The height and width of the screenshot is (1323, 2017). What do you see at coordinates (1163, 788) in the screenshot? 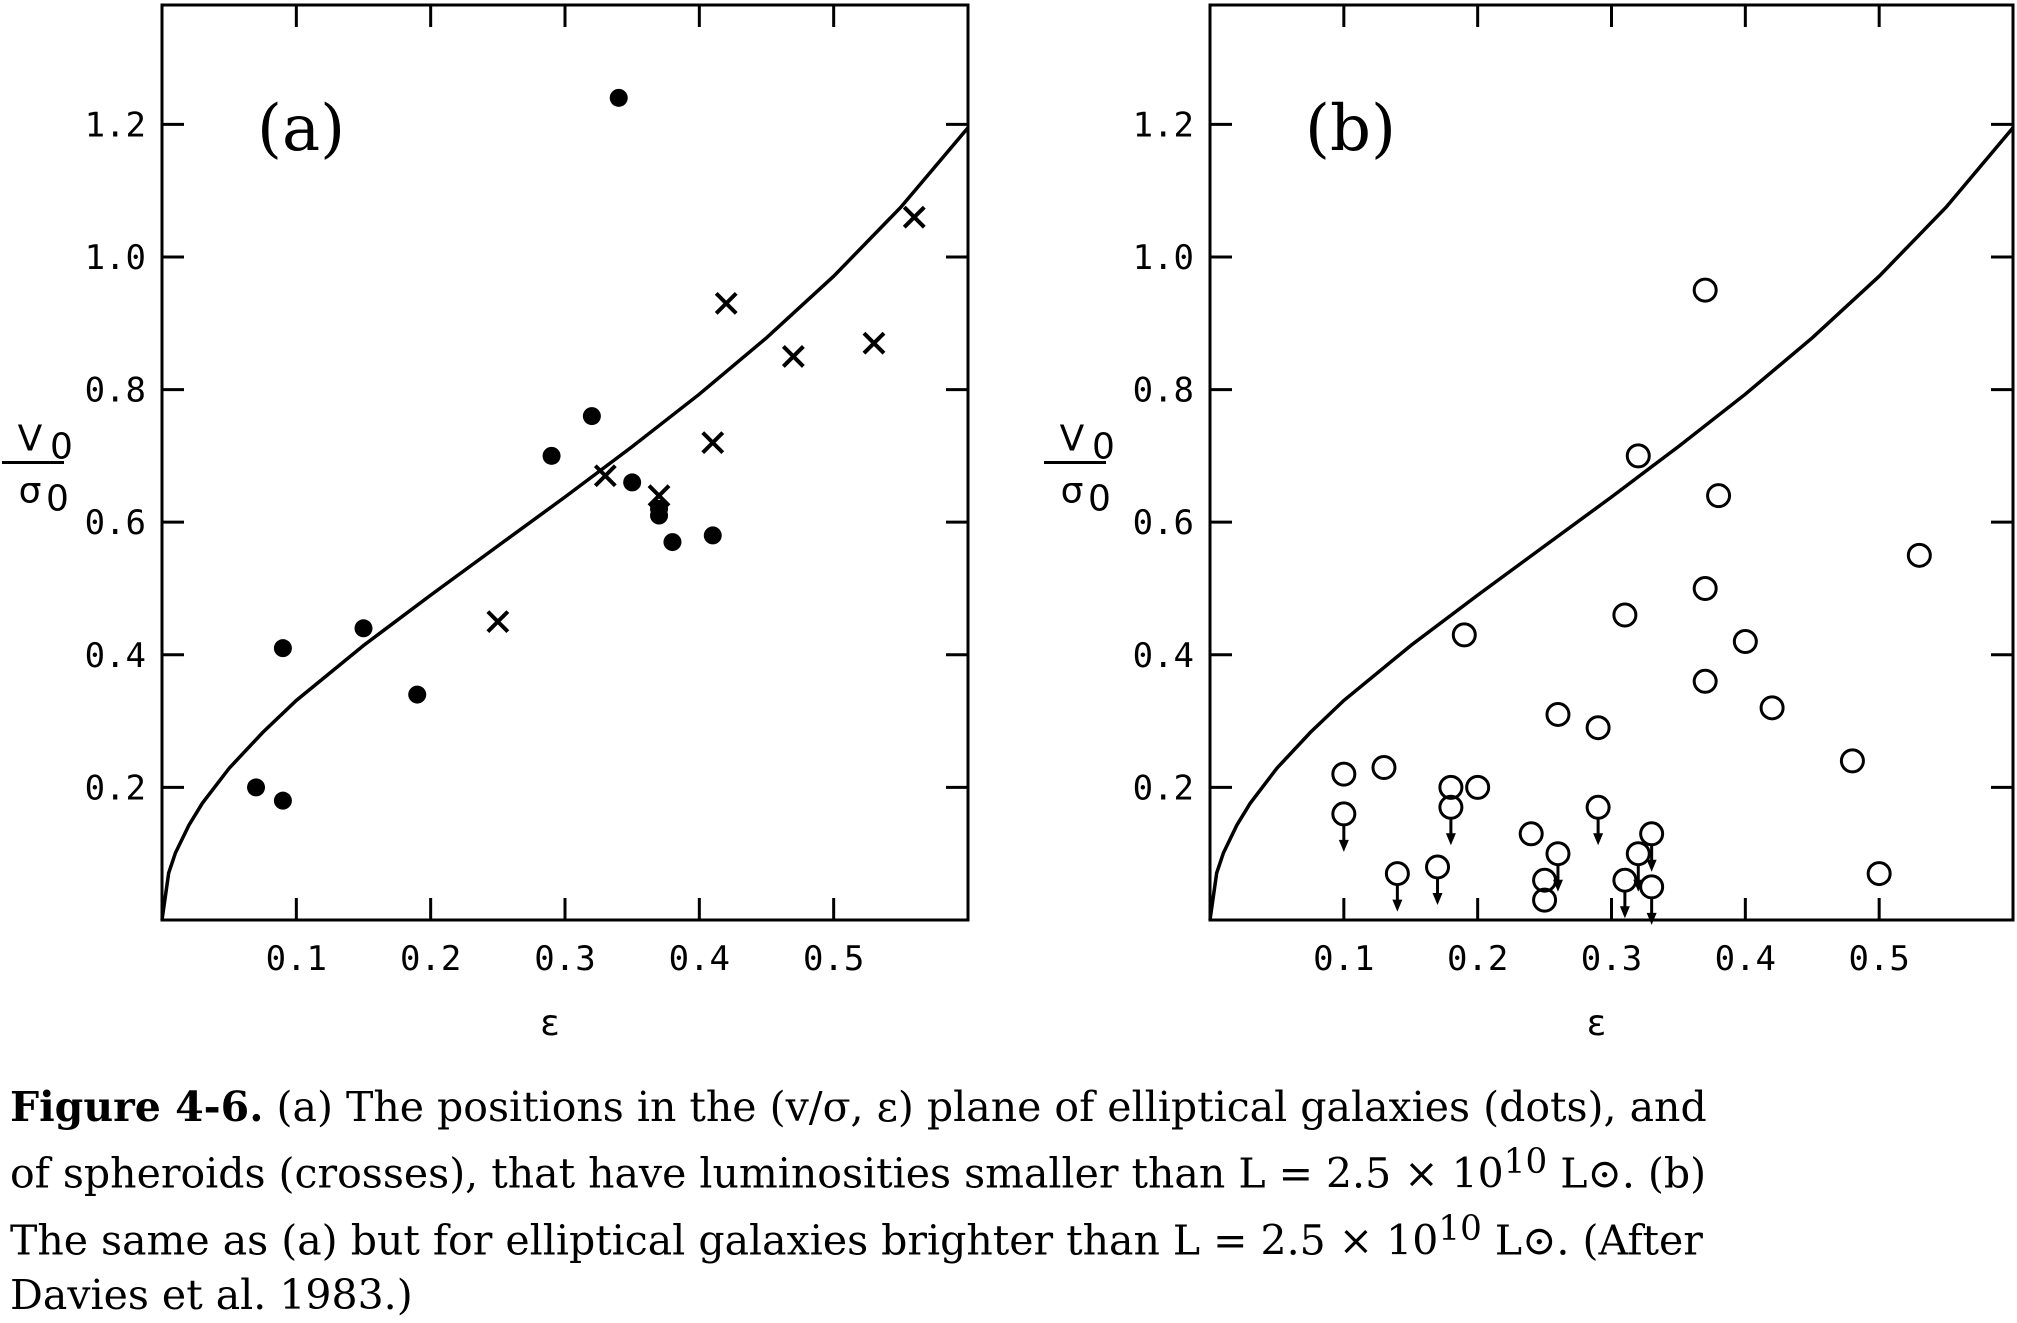
I see `panel-b-ytick-label: 0.2` at bounding box center [1163, 788].